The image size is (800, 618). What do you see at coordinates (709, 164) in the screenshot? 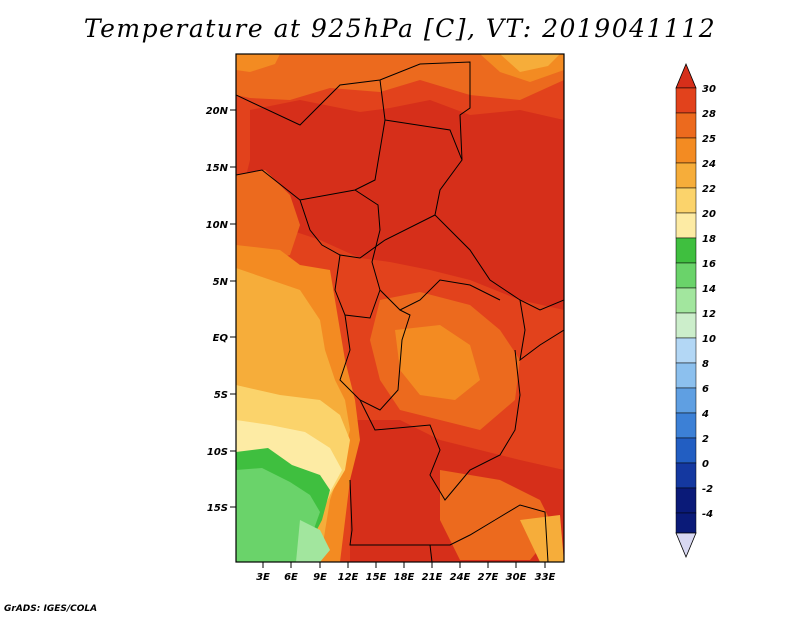
I see `colorbar-label: 24` at bounding box center [709, 164].